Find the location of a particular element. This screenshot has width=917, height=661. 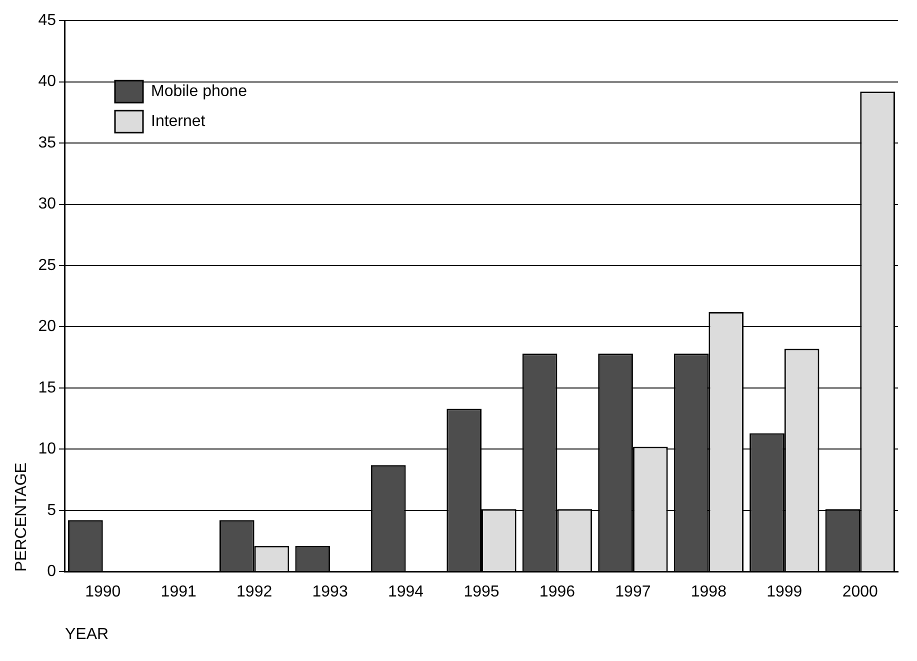

x-tick-label: 1992 is located at coordinates (254, 592).